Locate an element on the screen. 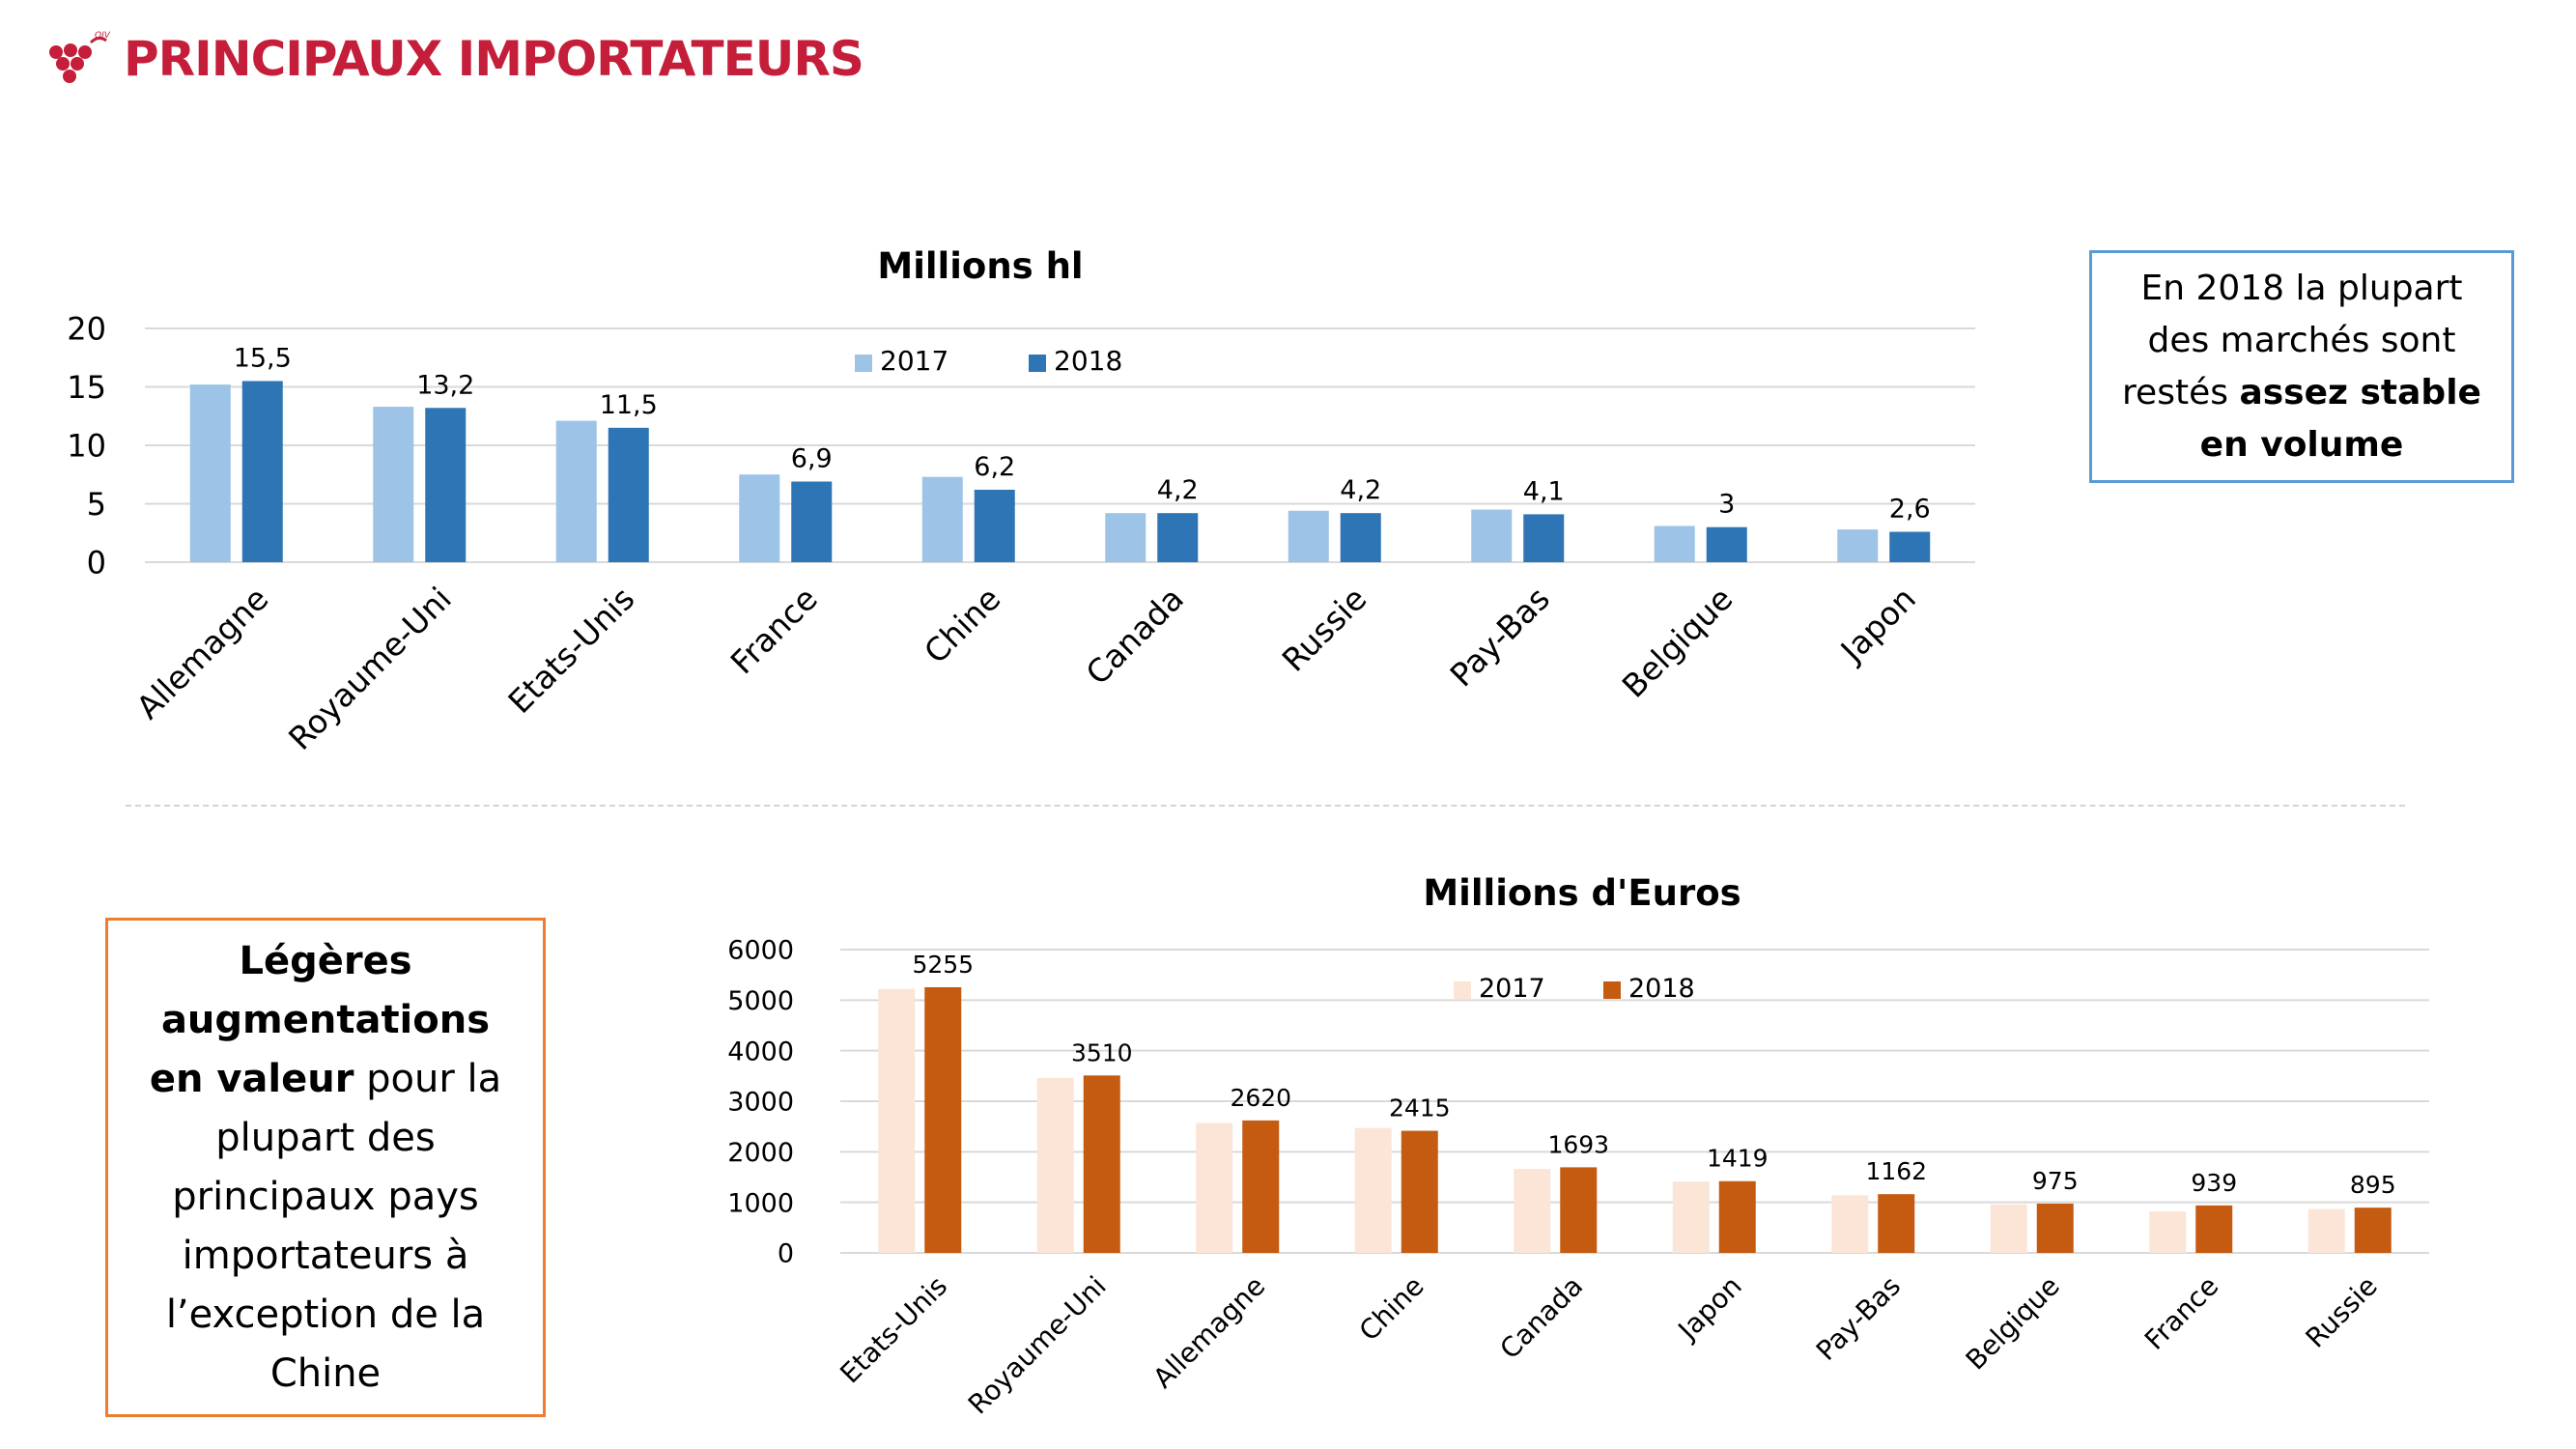 The height and width of the screenshot is (1449, 2576). volume-data-label: 11,5 is located at coordinates (629, 405).